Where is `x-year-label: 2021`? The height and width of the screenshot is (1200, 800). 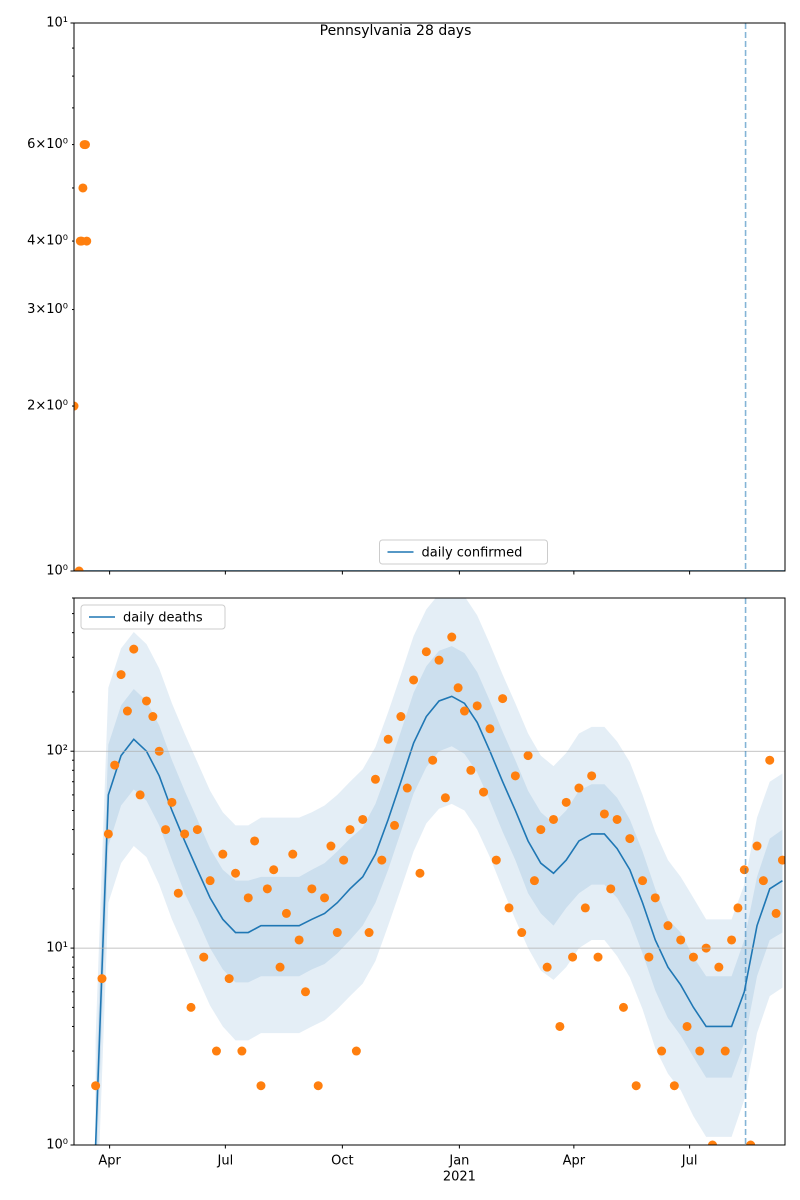 x-year-label: 2021 is located at coordinates (459, 1177).